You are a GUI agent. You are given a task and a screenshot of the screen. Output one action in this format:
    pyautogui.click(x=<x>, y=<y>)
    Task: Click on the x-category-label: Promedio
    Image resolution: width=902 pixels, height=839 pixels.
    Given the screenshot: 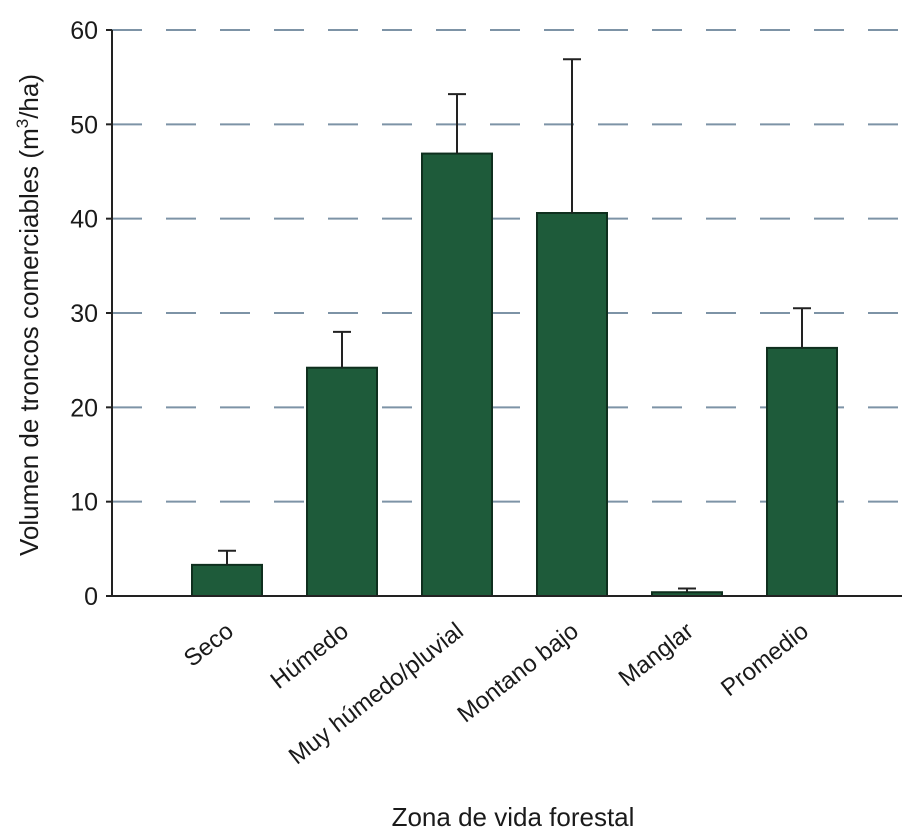 What is the action you would take?
    pyautogui.click(x=765, y=659)
    